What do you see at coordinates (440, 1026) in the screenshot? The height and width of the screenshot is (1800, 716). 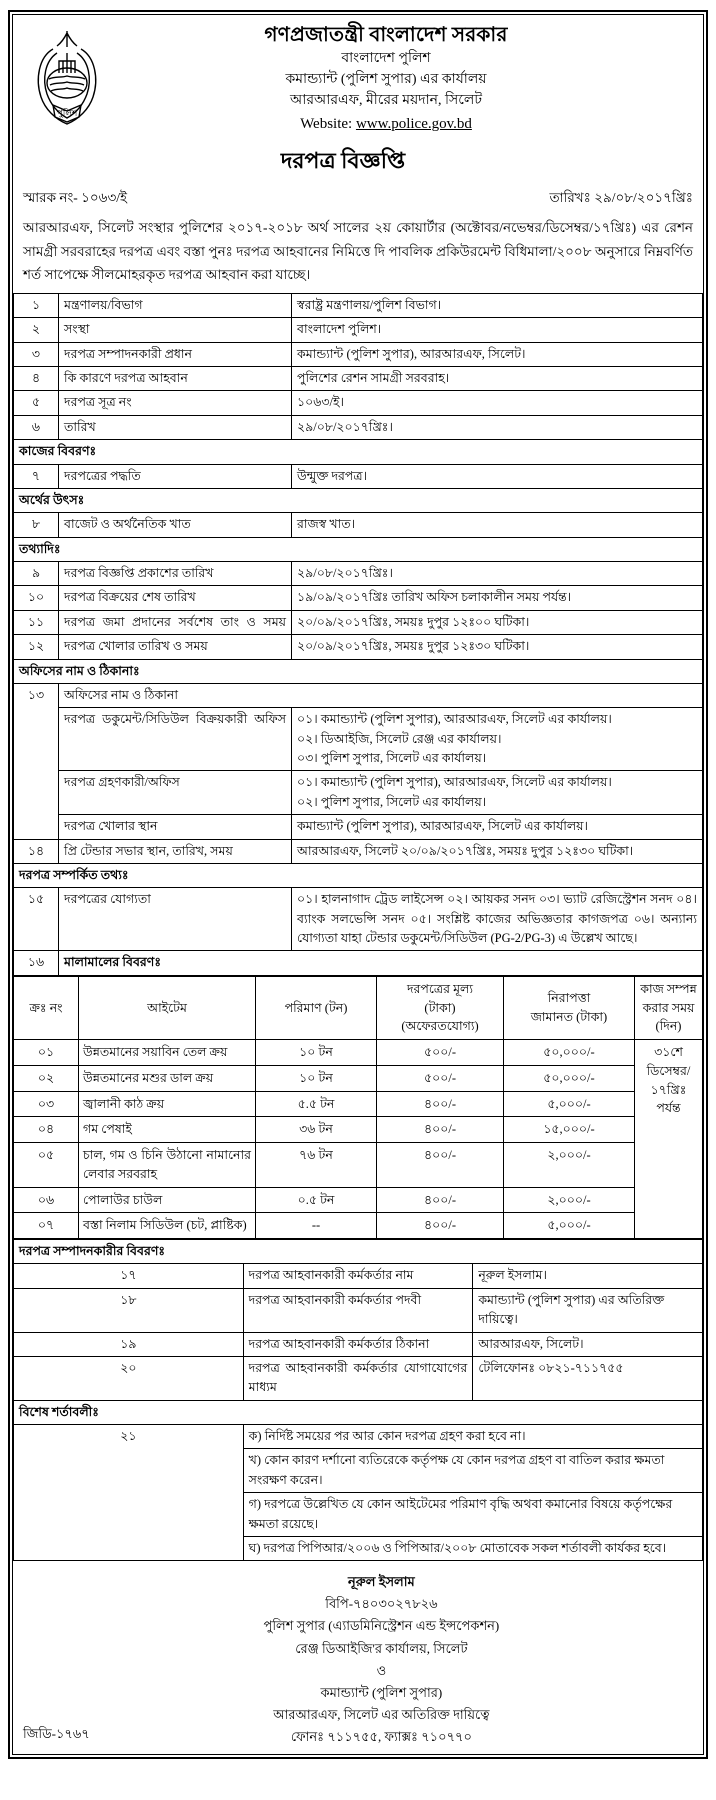 I see `col-header-line: (অফেরতযোগ্য)` at bounding box center [440, 1026].